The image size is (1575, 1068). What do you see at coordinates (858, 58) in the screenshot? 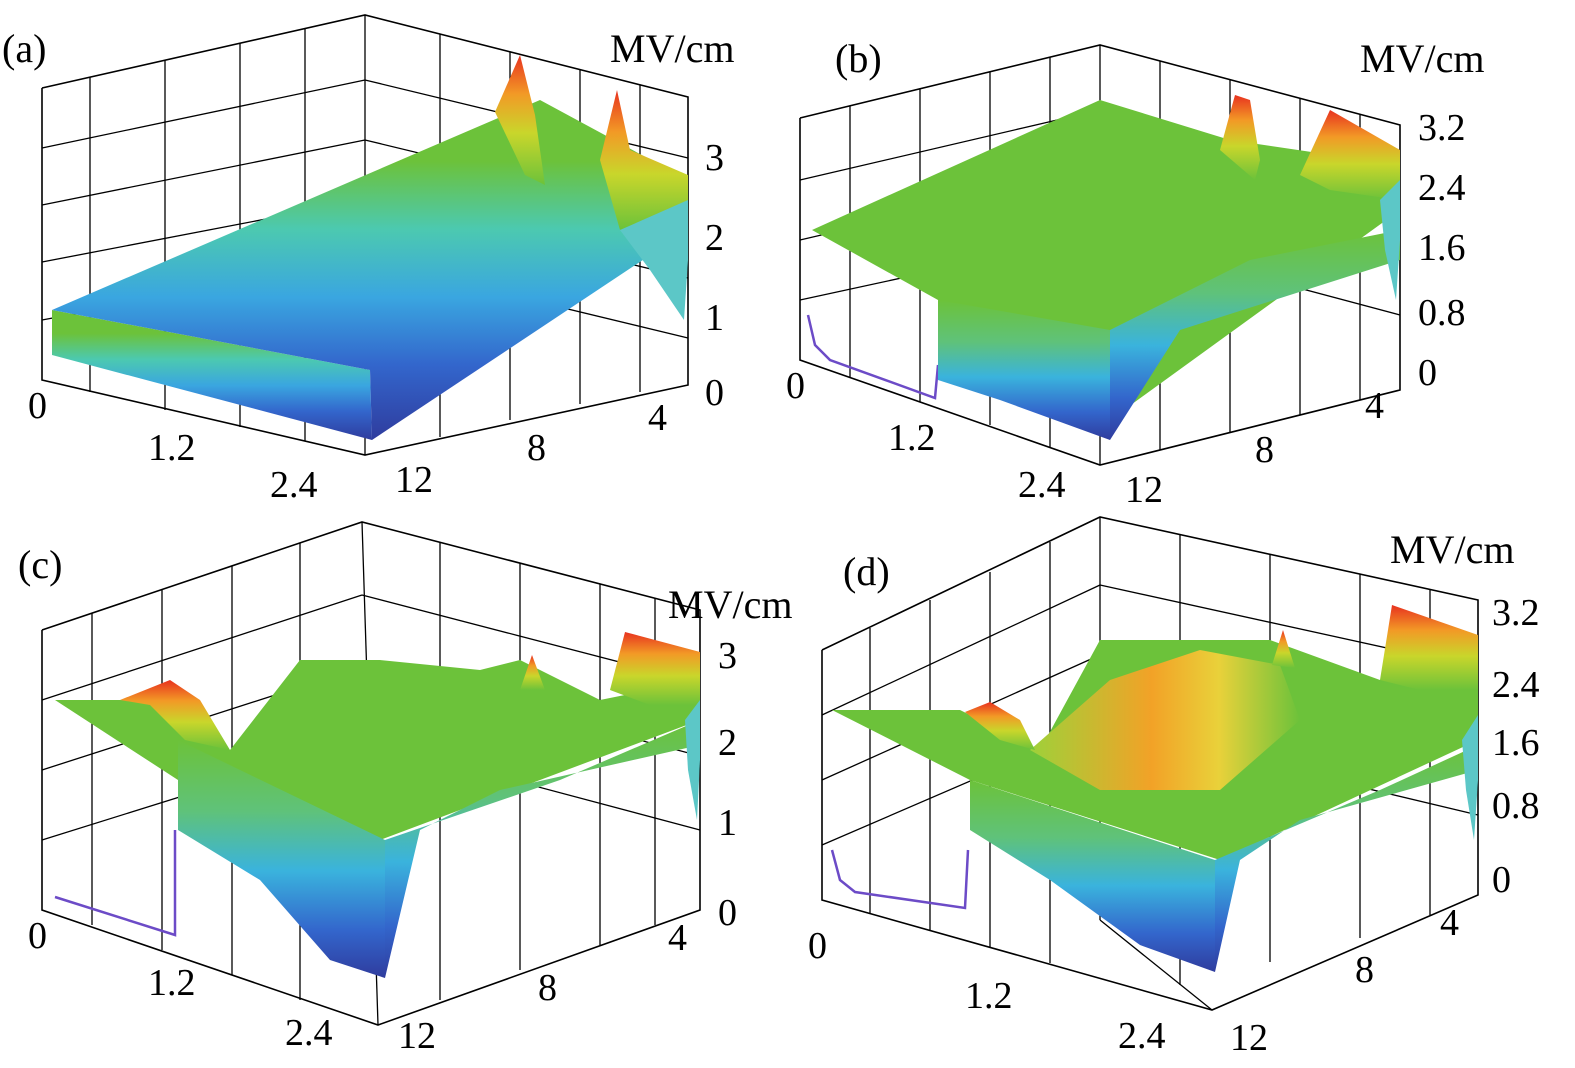
I see `panel-b-label: (b)` at bounding box center [858, 58].